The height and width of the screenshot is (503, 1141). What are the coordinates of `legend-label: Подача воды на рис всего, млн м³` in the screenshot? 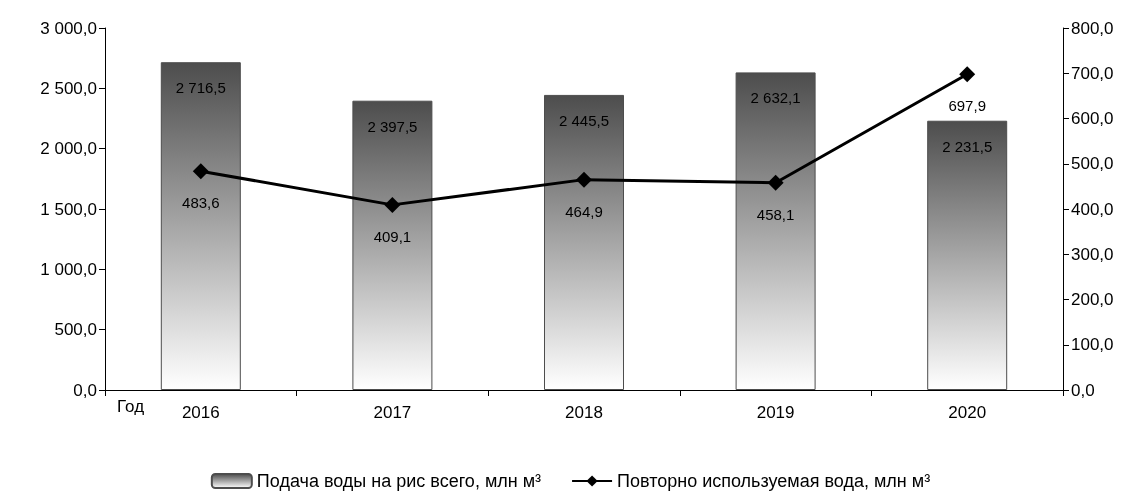 It's located at (399, 481).